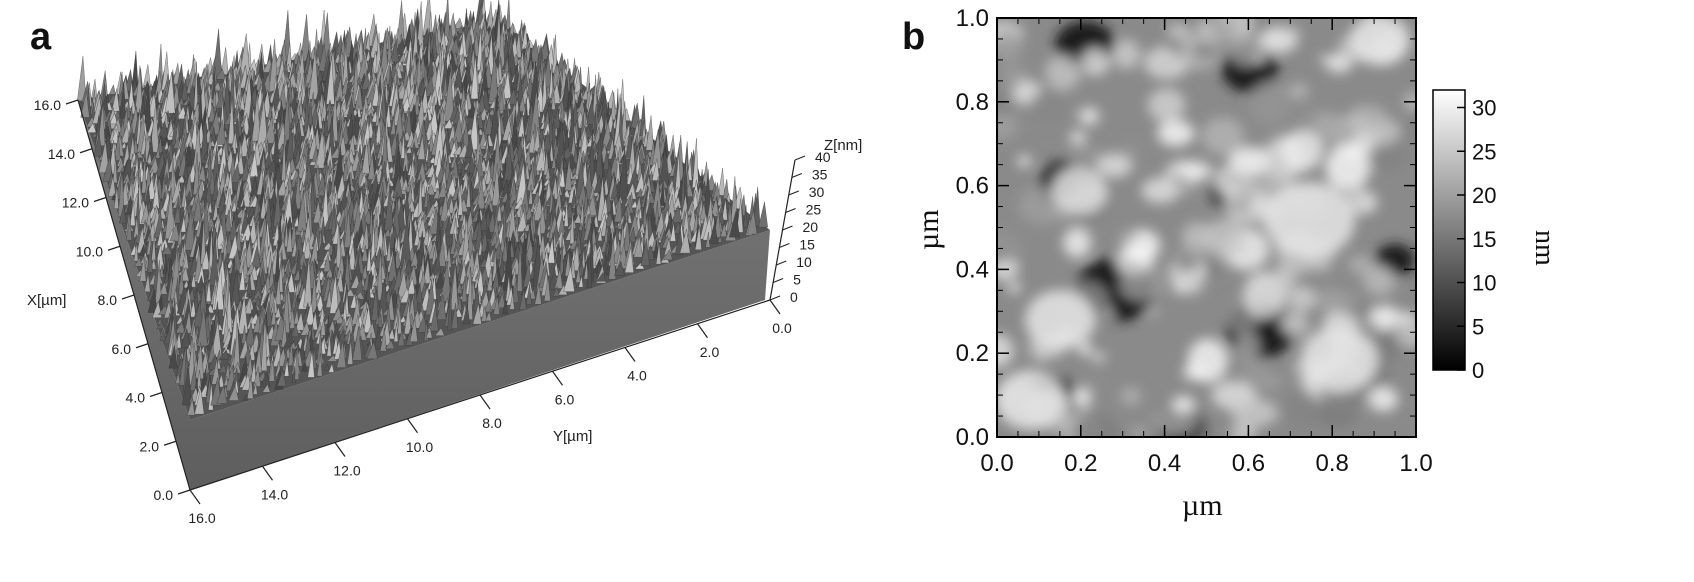 The image size is (1694, 582). What do you see at coordinates (419, 447) in the screenshot?
I see `y-tick-label: 10.0` at bounding box center [419, 447].